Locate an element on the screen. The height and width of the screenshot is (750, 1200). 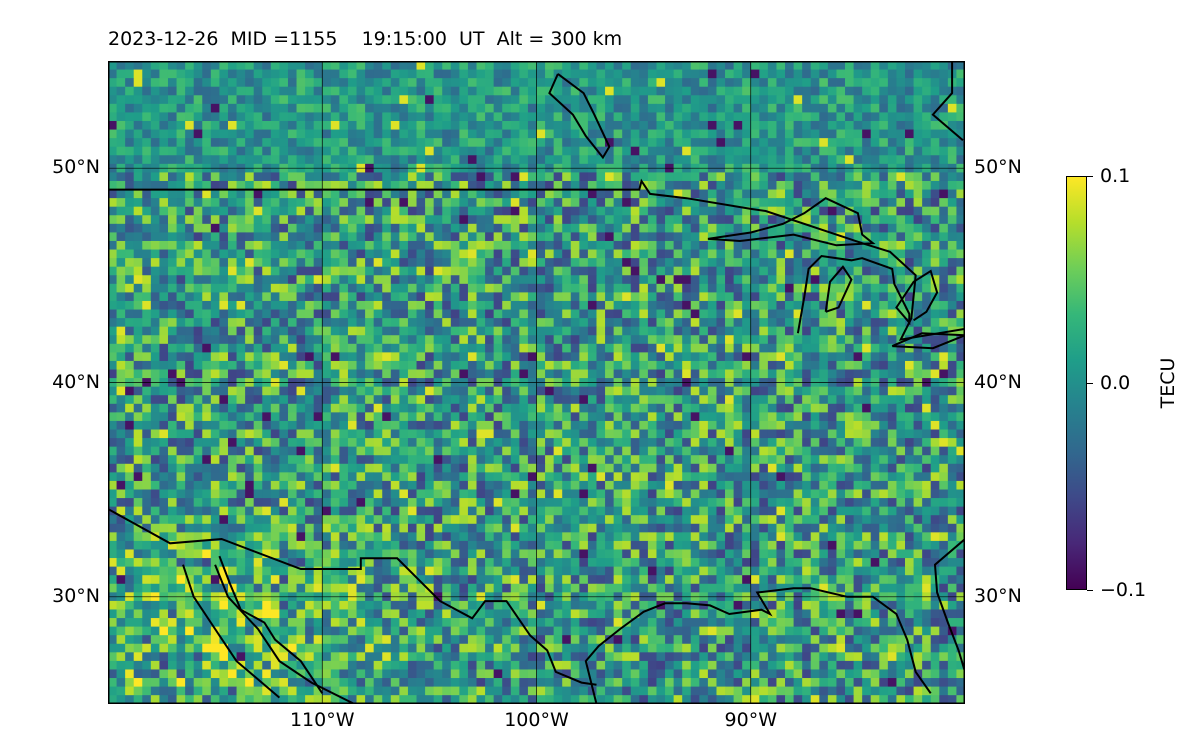
lat-label-right: 50°N is located at coordinates (998, 167).